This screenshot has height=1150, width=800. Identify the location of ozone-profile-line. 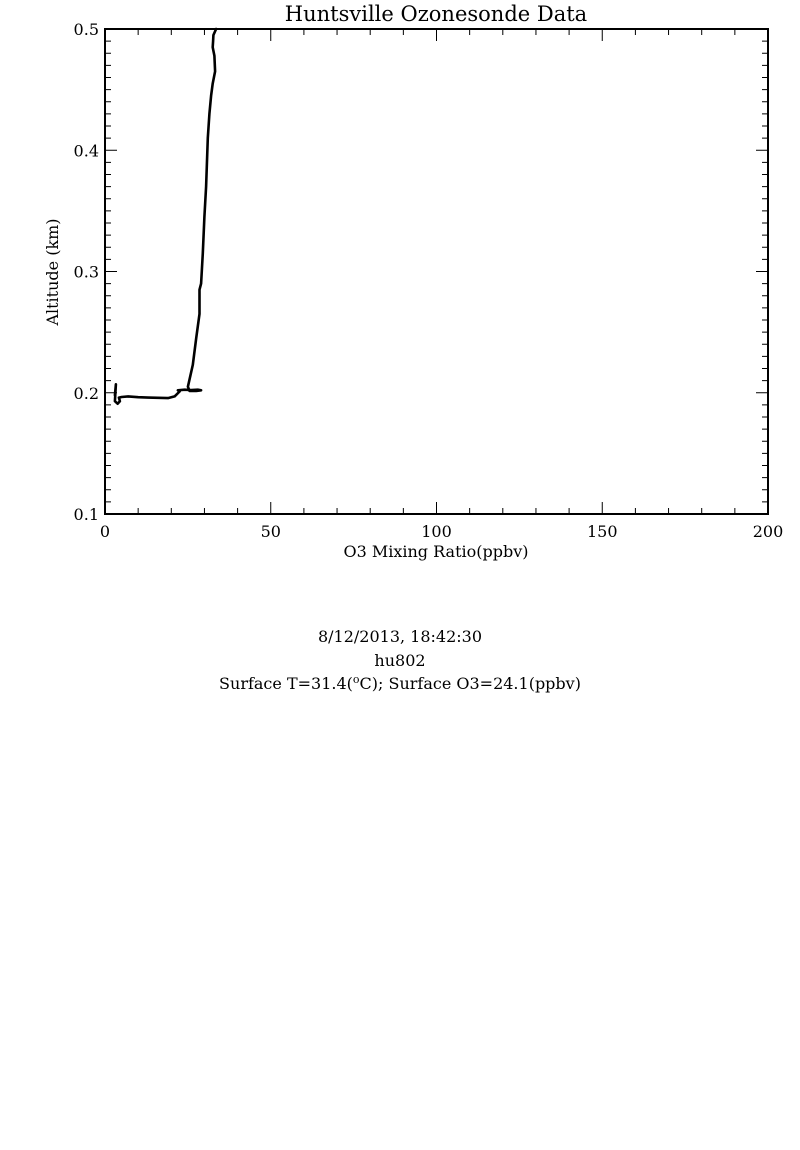
(165, 216).